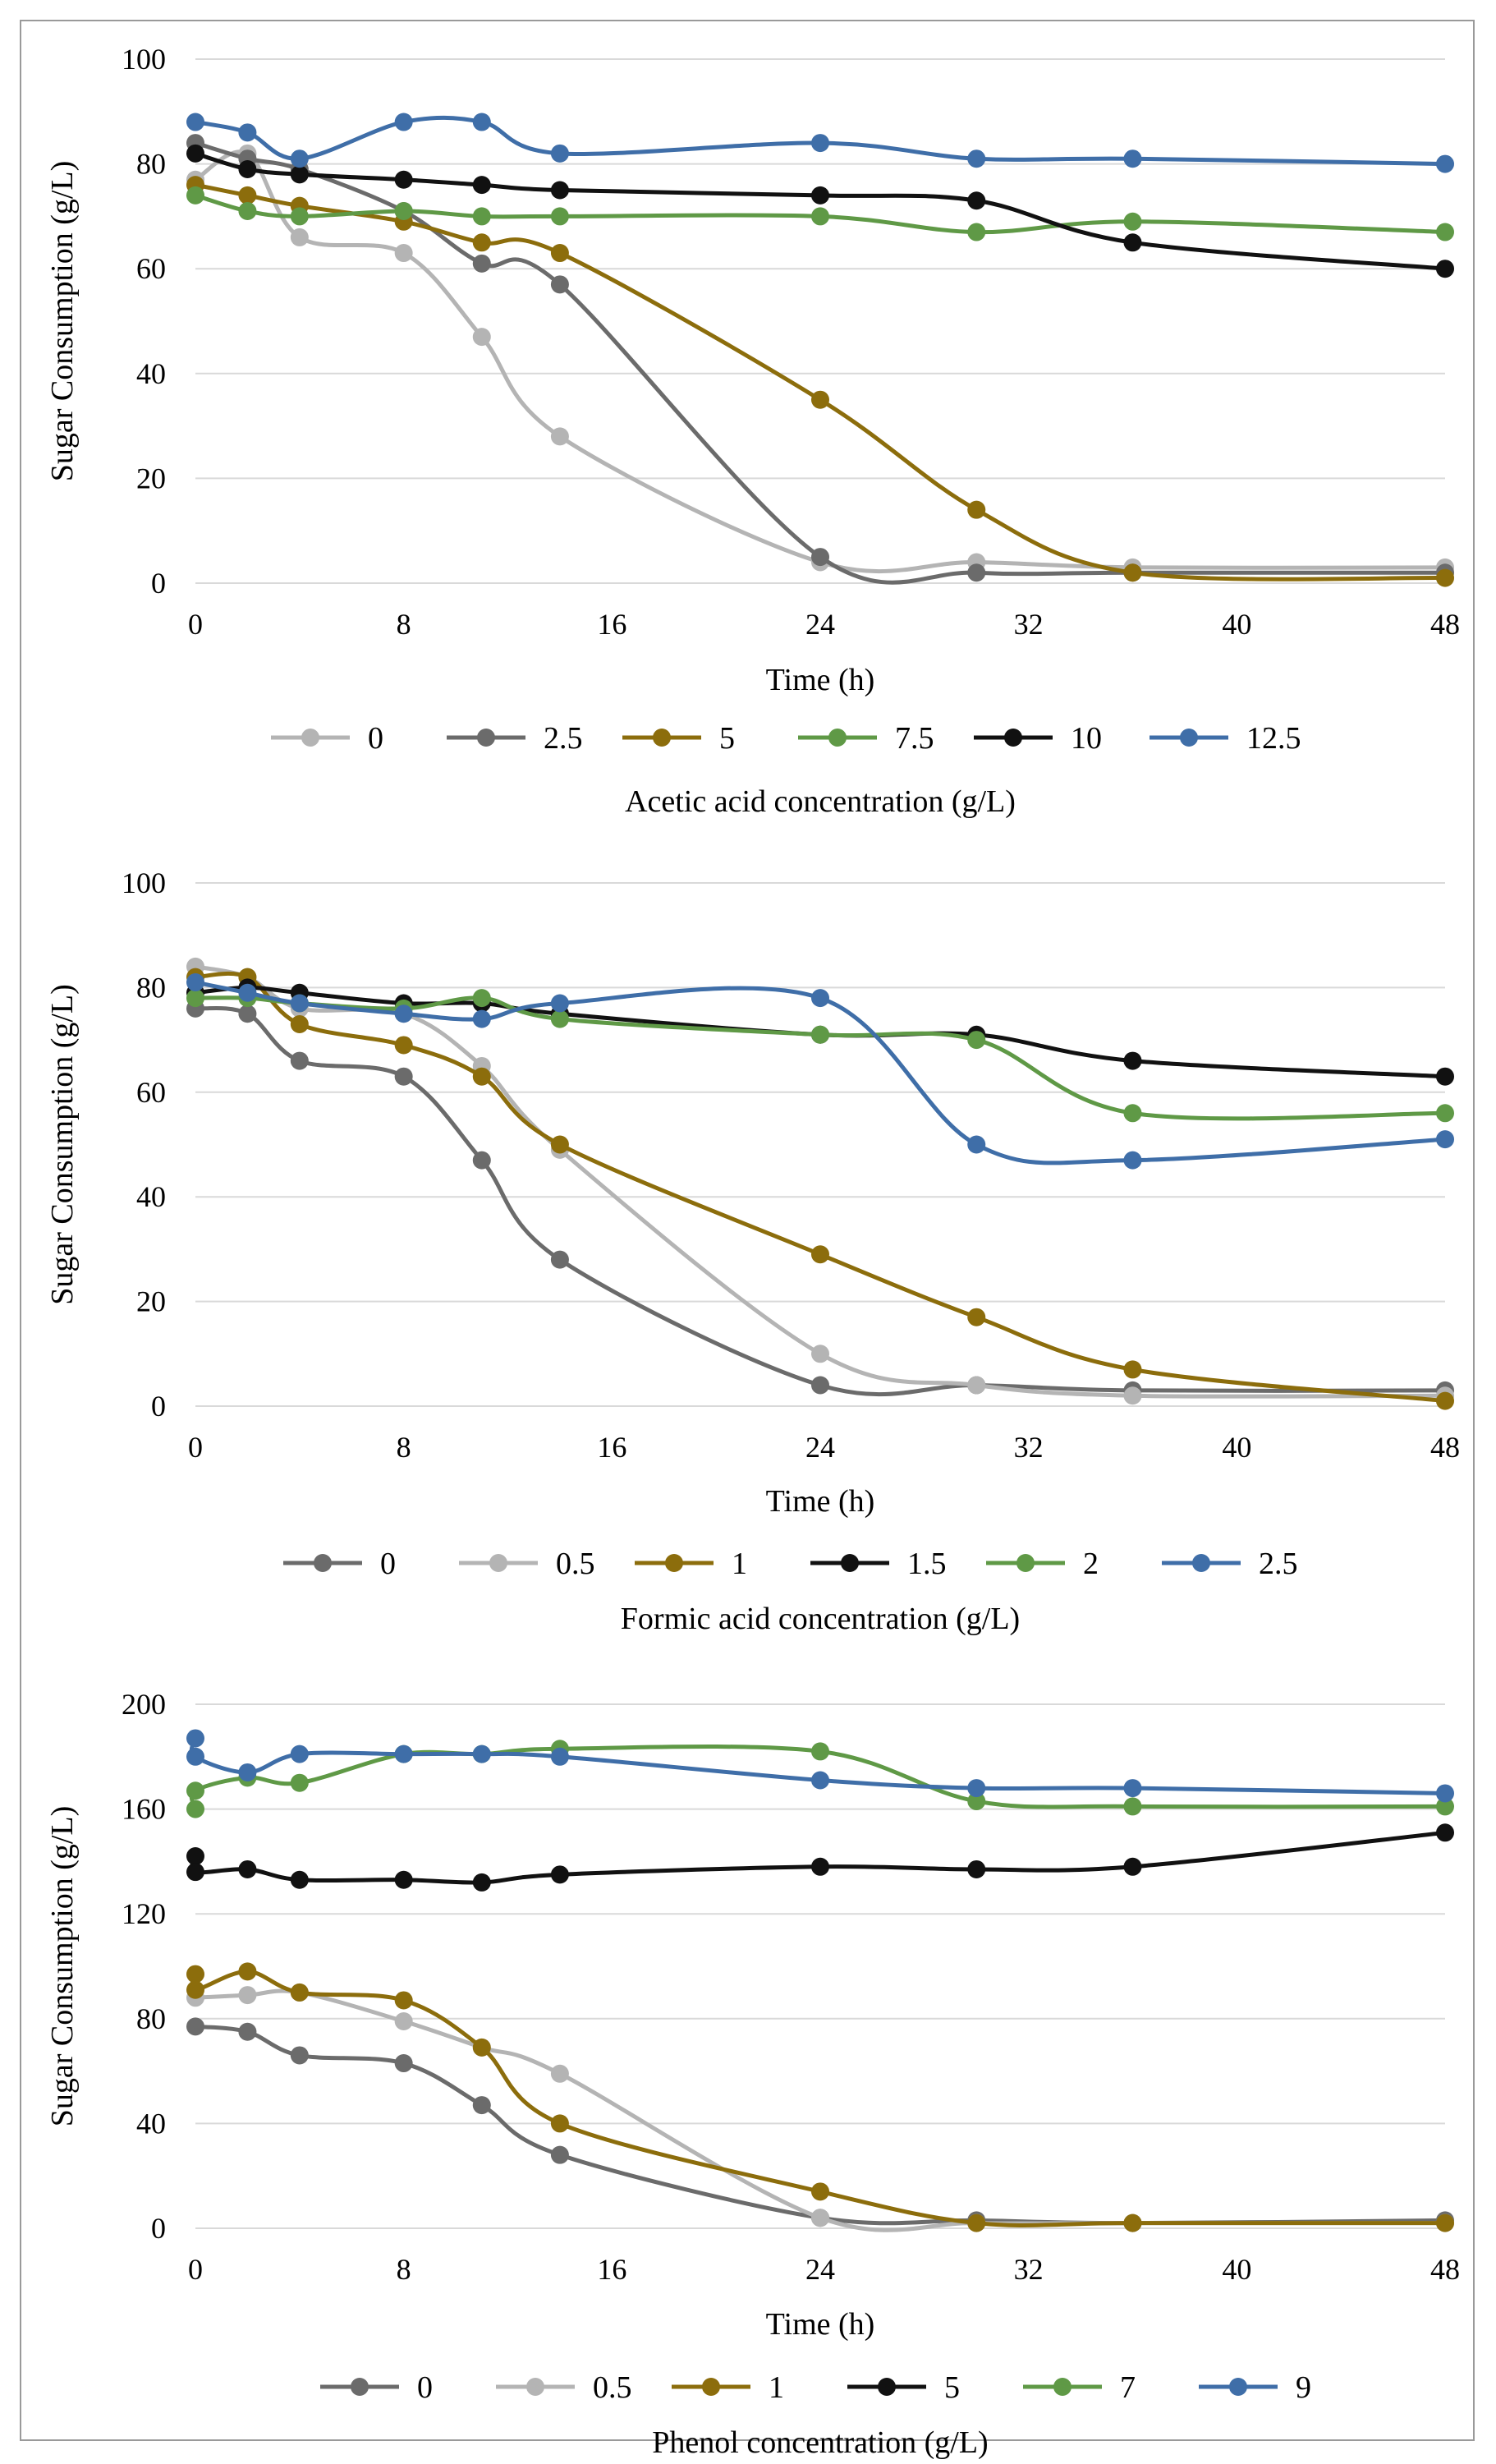 Image resolution: width=1496 pixels, height=2464 pixels. I want to click on legend-label: 1.5, so click(927, 1564).